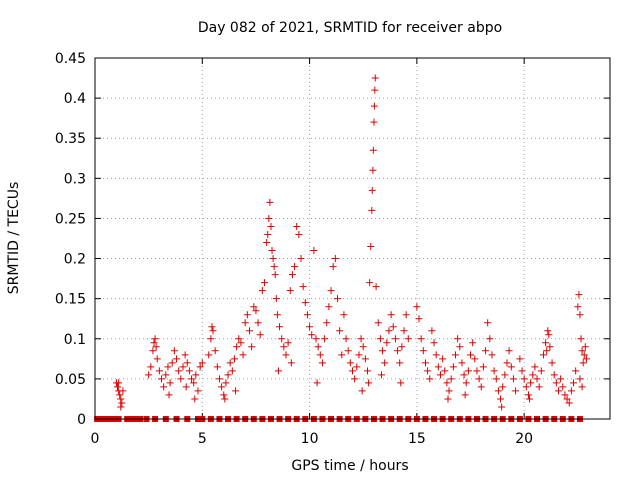 This screenshot has width=640, height=480. What do you see at coordinates (75, 179) in the screenshot?
I see `y-tick-label: 0.3` at bounding box center [75, 179].